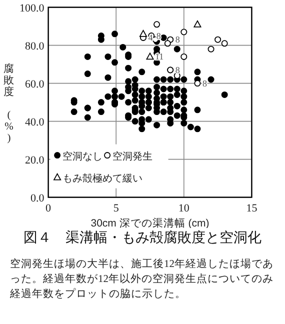 The width and height of the screenshot is (285, 324). I want to click on y-tick-label: 20.0, so click(35, 160).